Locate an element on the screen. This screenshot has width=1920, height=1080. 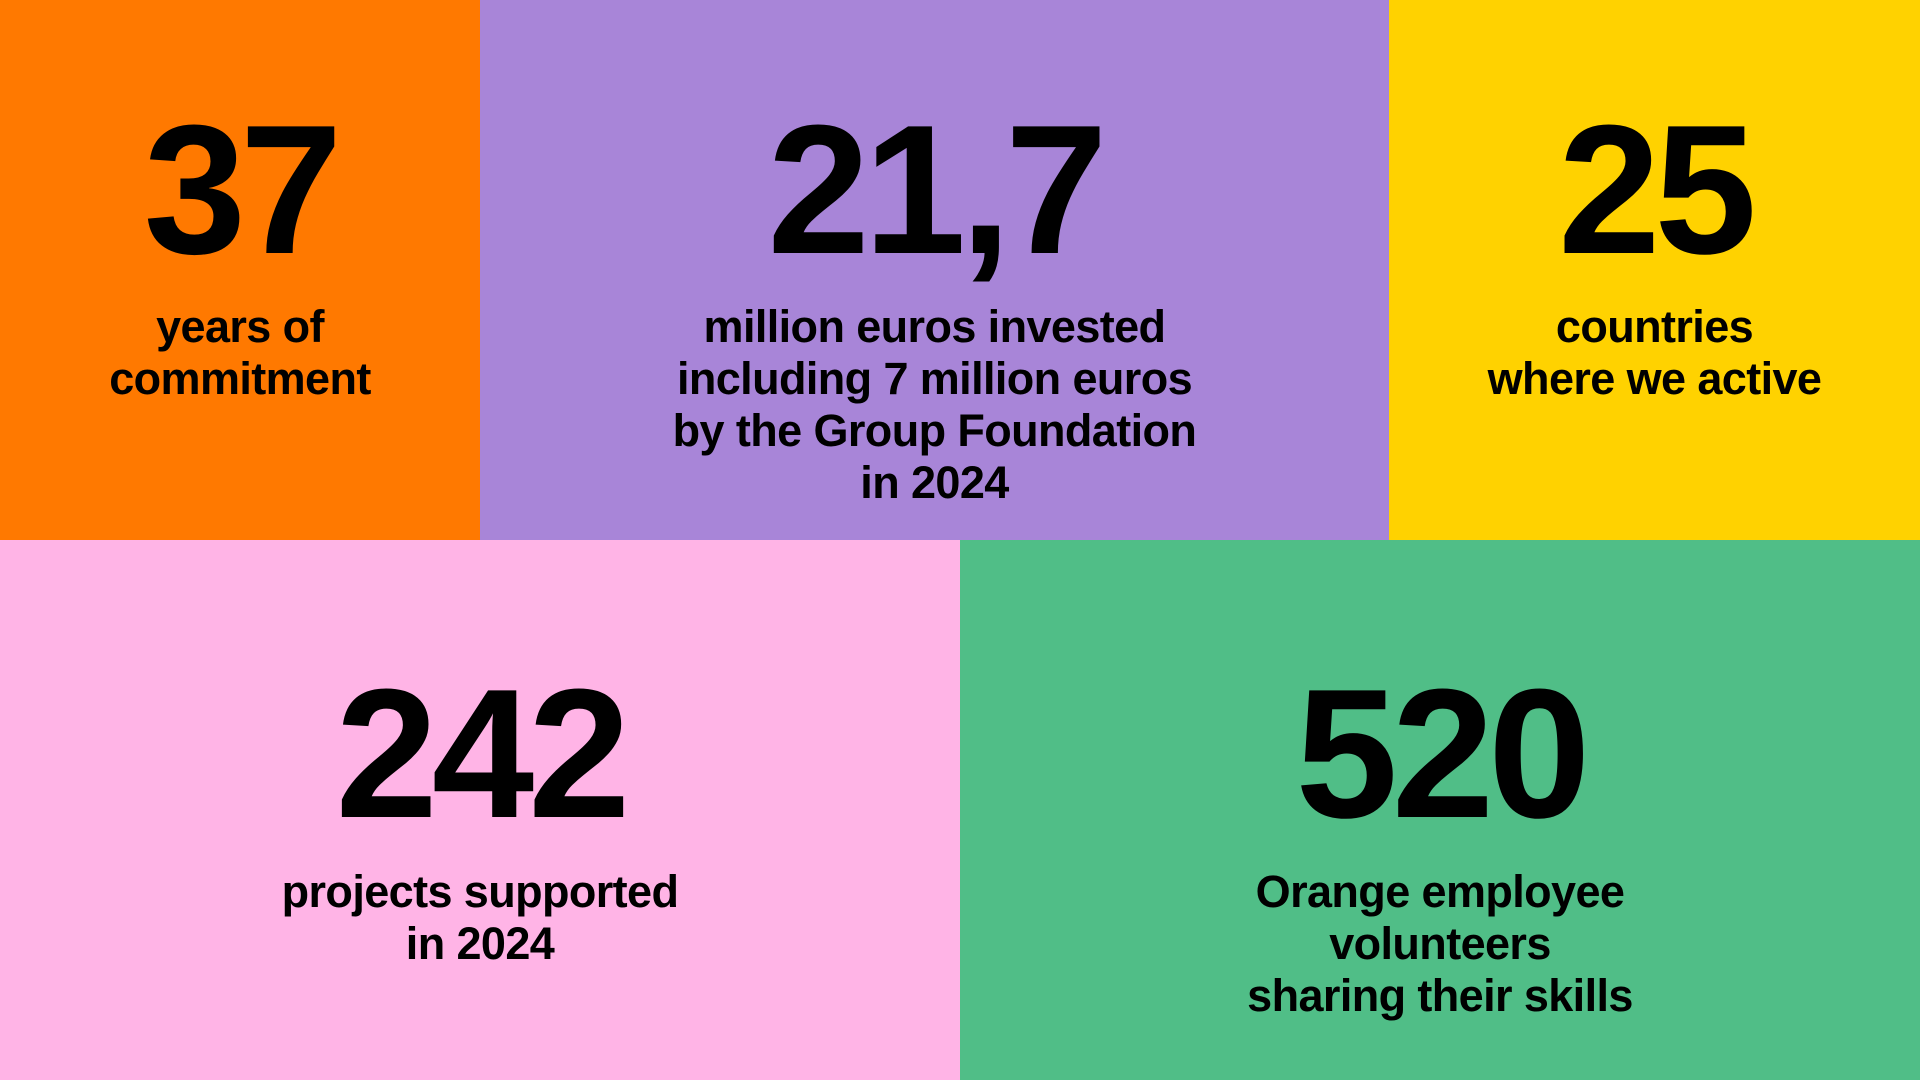
stat-label: countries where we active is located at coordinates (1654, 352).